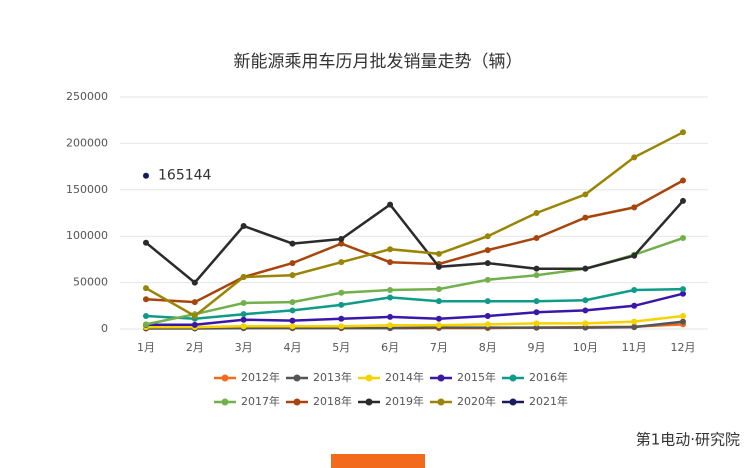 The height and width of the screenshot is (468, 756). What do you see at coordinates (260, 401) in the screenshot?
I see `legend-label: 2017年` at bounding box center [260, 401].